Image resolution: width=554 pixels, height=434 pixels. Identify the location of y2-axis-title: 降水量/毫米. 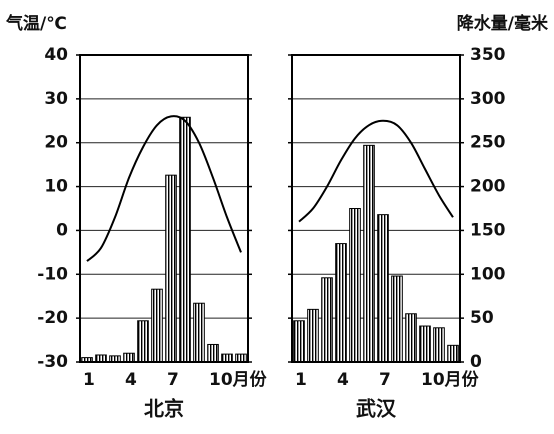
(503, 23).